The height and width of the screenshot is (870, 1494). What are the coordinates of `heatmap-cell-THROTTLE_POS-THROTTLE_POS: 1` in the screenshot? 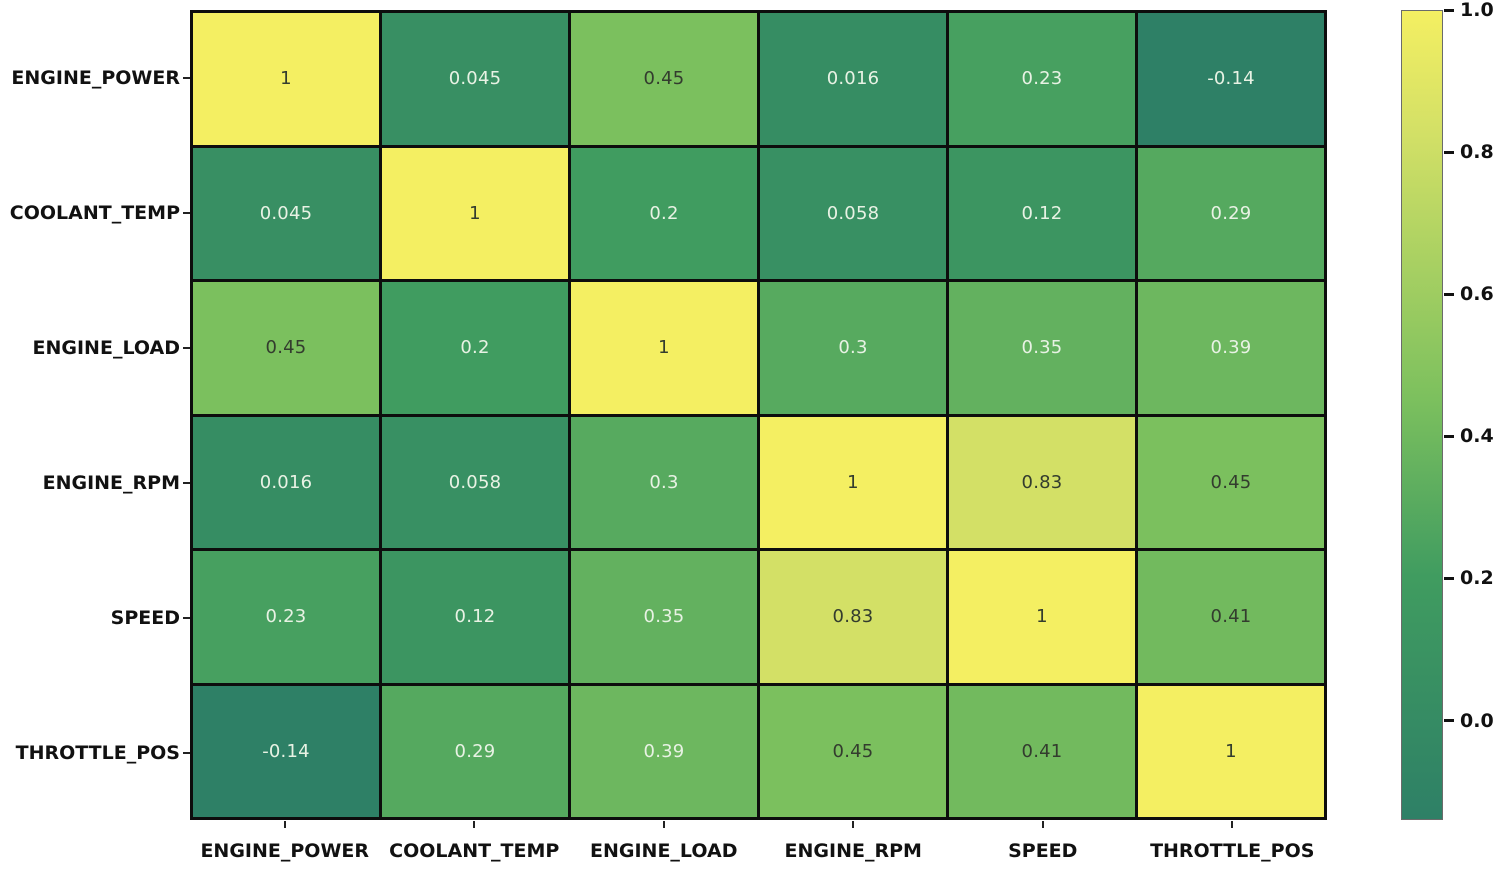 It's located at (1231, 751).